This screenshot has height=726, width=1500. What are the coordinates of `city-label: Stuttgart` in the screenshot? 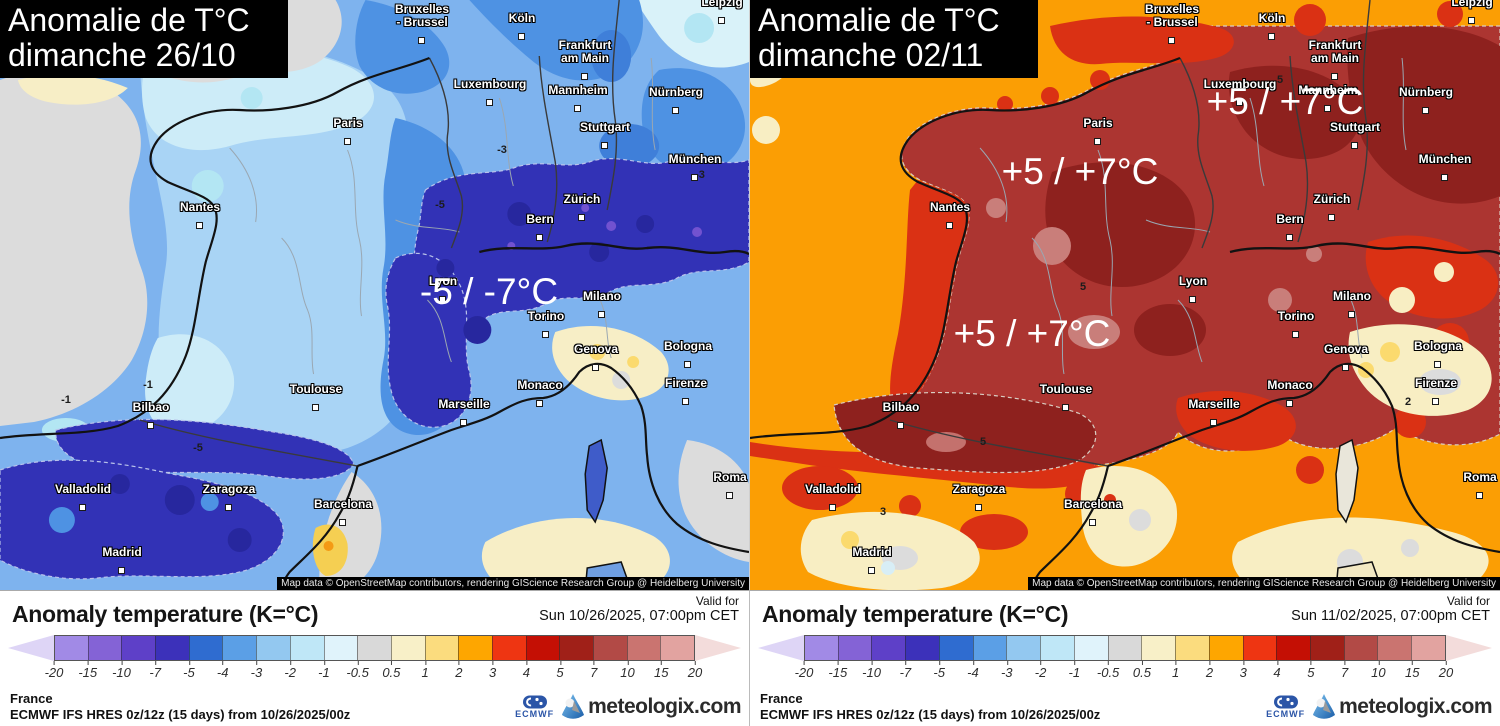 It's located at (605, 127).